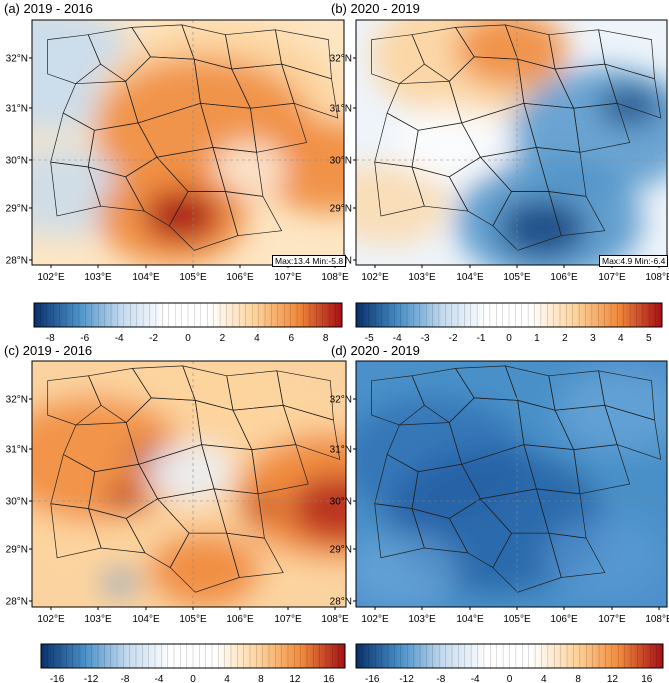 The image size is (669, 683). What do you see at coordinates (509, 323) in the screenshot?
I see `colorbar-cb-b: -5 -4 -3 -2 -1 0 1 2 3 4 5` at bounding box center [509, 323].